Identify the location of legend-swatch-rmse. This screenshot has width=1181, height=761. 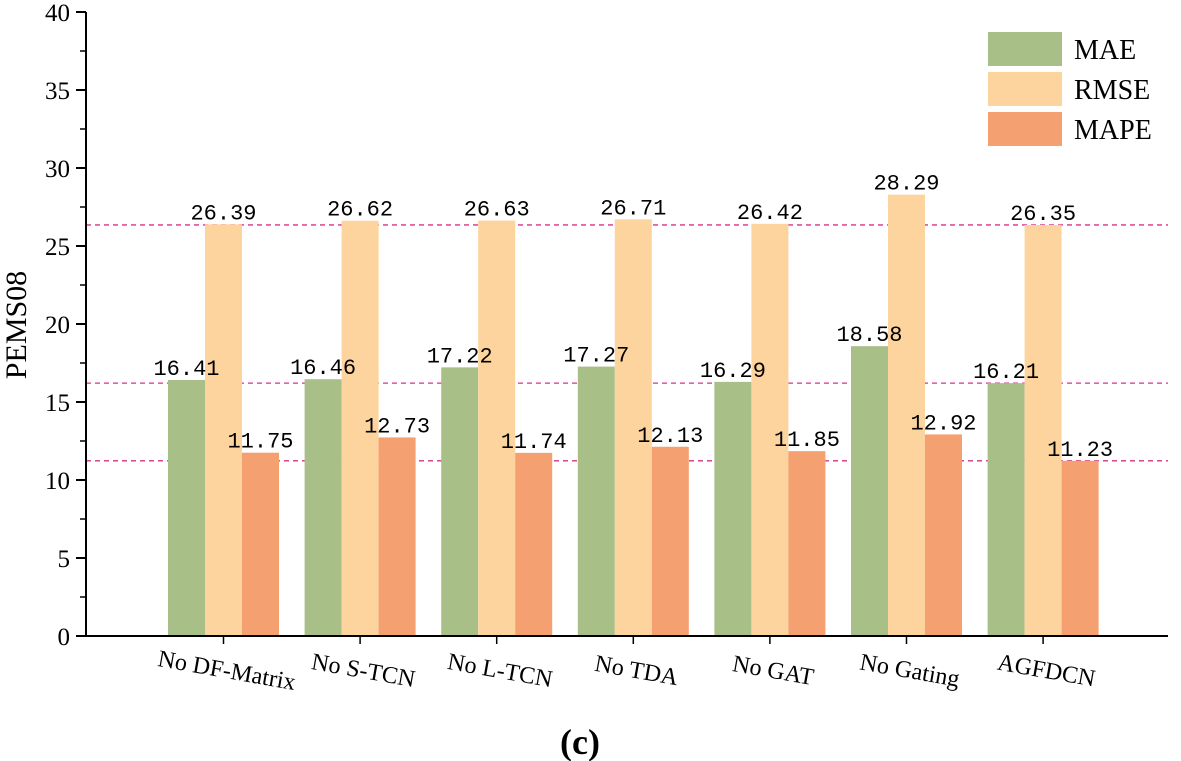
(1025, 89).